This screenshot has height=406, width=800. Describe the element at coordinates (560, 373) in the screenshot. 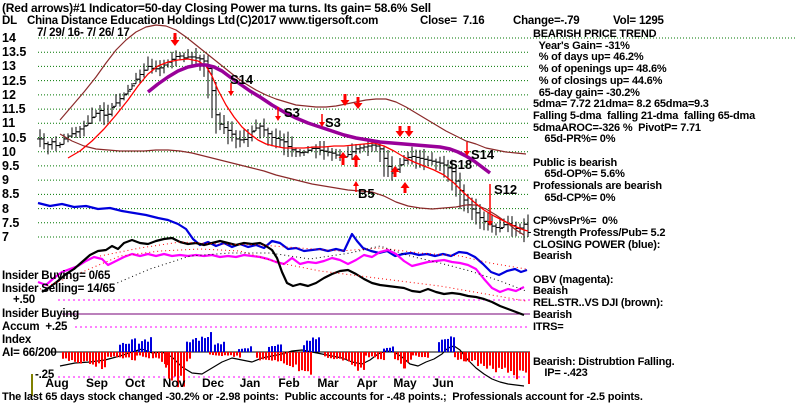

I see `stats-panel-line: IP= -.423` at that location.